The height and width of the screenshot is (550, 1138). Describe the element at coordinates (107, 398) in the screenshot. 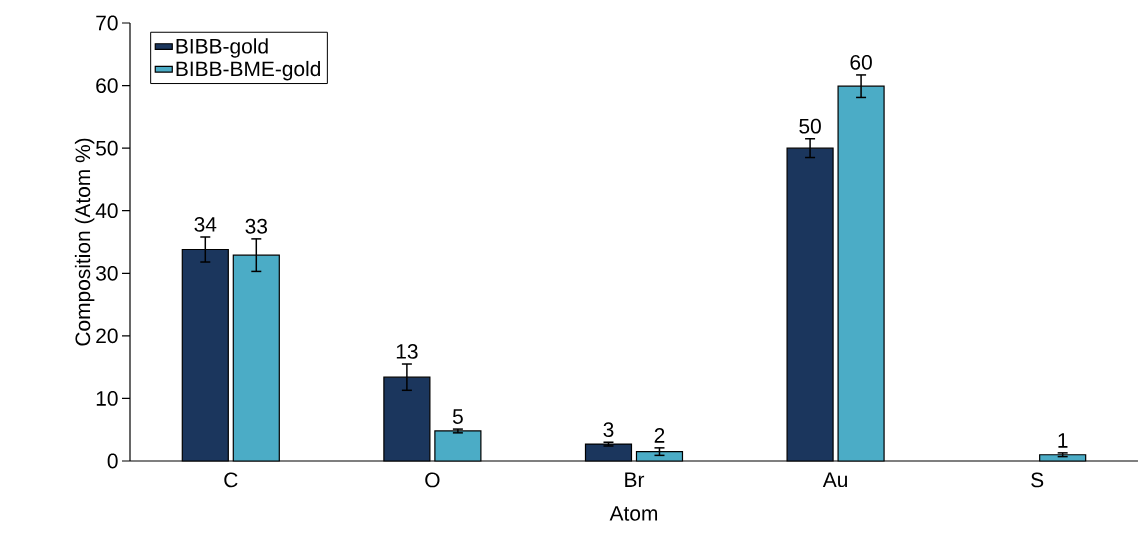

I see `y-tick-label: 10` at that location.